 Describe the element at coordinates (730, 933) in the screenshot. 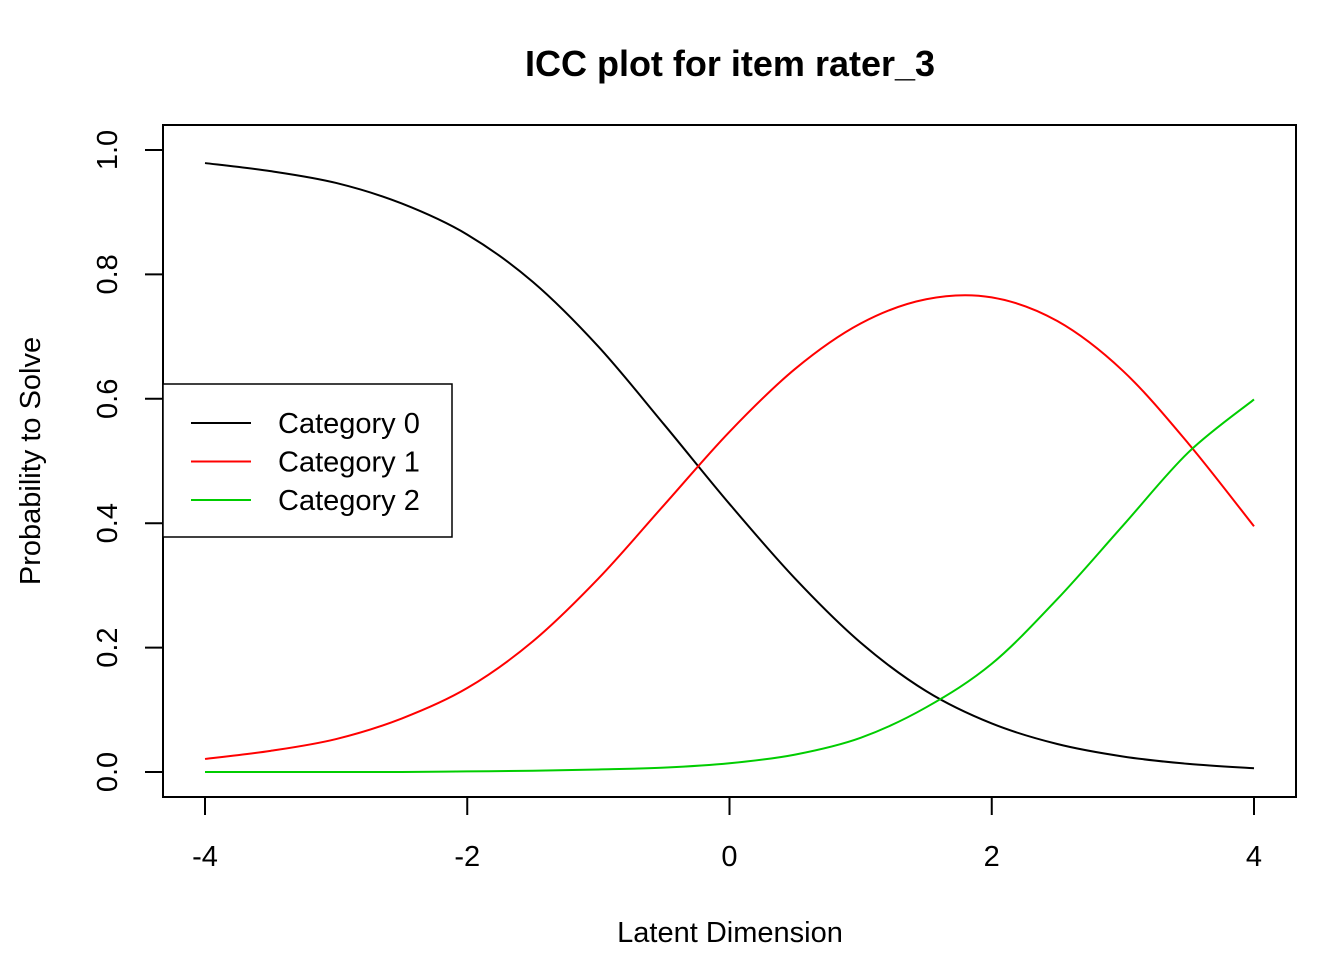

I see `x-axis-title: Latent Dimension` at that location.